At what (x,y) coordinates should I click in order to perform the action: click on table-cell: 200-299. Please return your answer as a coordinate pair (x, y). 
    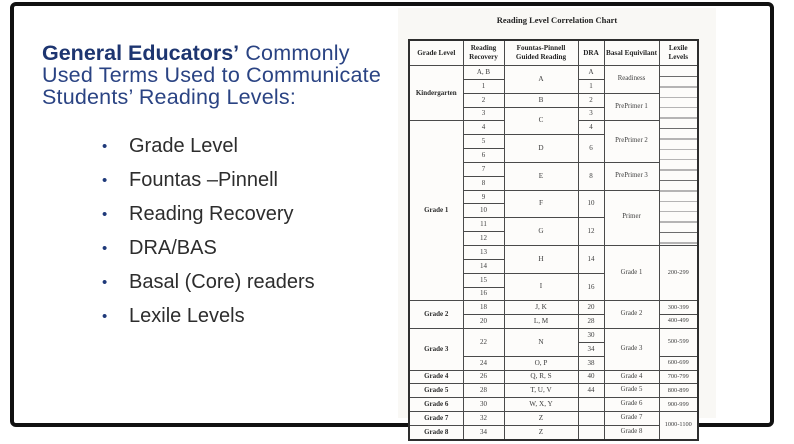
    Looking at the image, I should click on (678, 273).